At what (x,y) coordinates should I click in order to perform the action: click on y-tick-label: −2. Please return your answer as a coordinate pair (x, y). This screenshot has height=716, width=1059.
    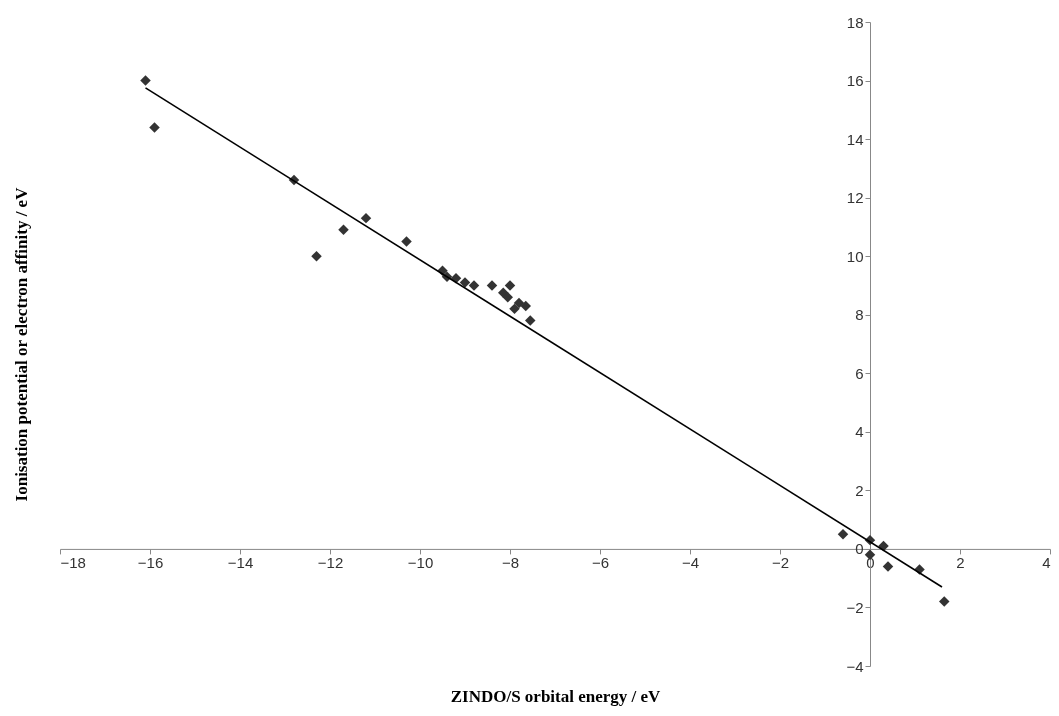
    Looking at the image, I should click on (855, 607).